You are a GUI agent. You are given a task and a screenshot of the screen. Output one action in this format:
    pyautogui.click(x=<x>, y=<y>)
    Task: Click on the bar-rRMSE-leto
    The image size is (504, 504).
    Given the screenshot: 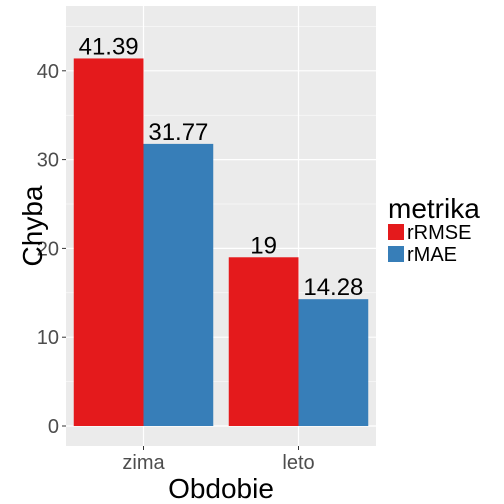 What is the action you would take?
    pyautogui.click(x=263, y=341)
    